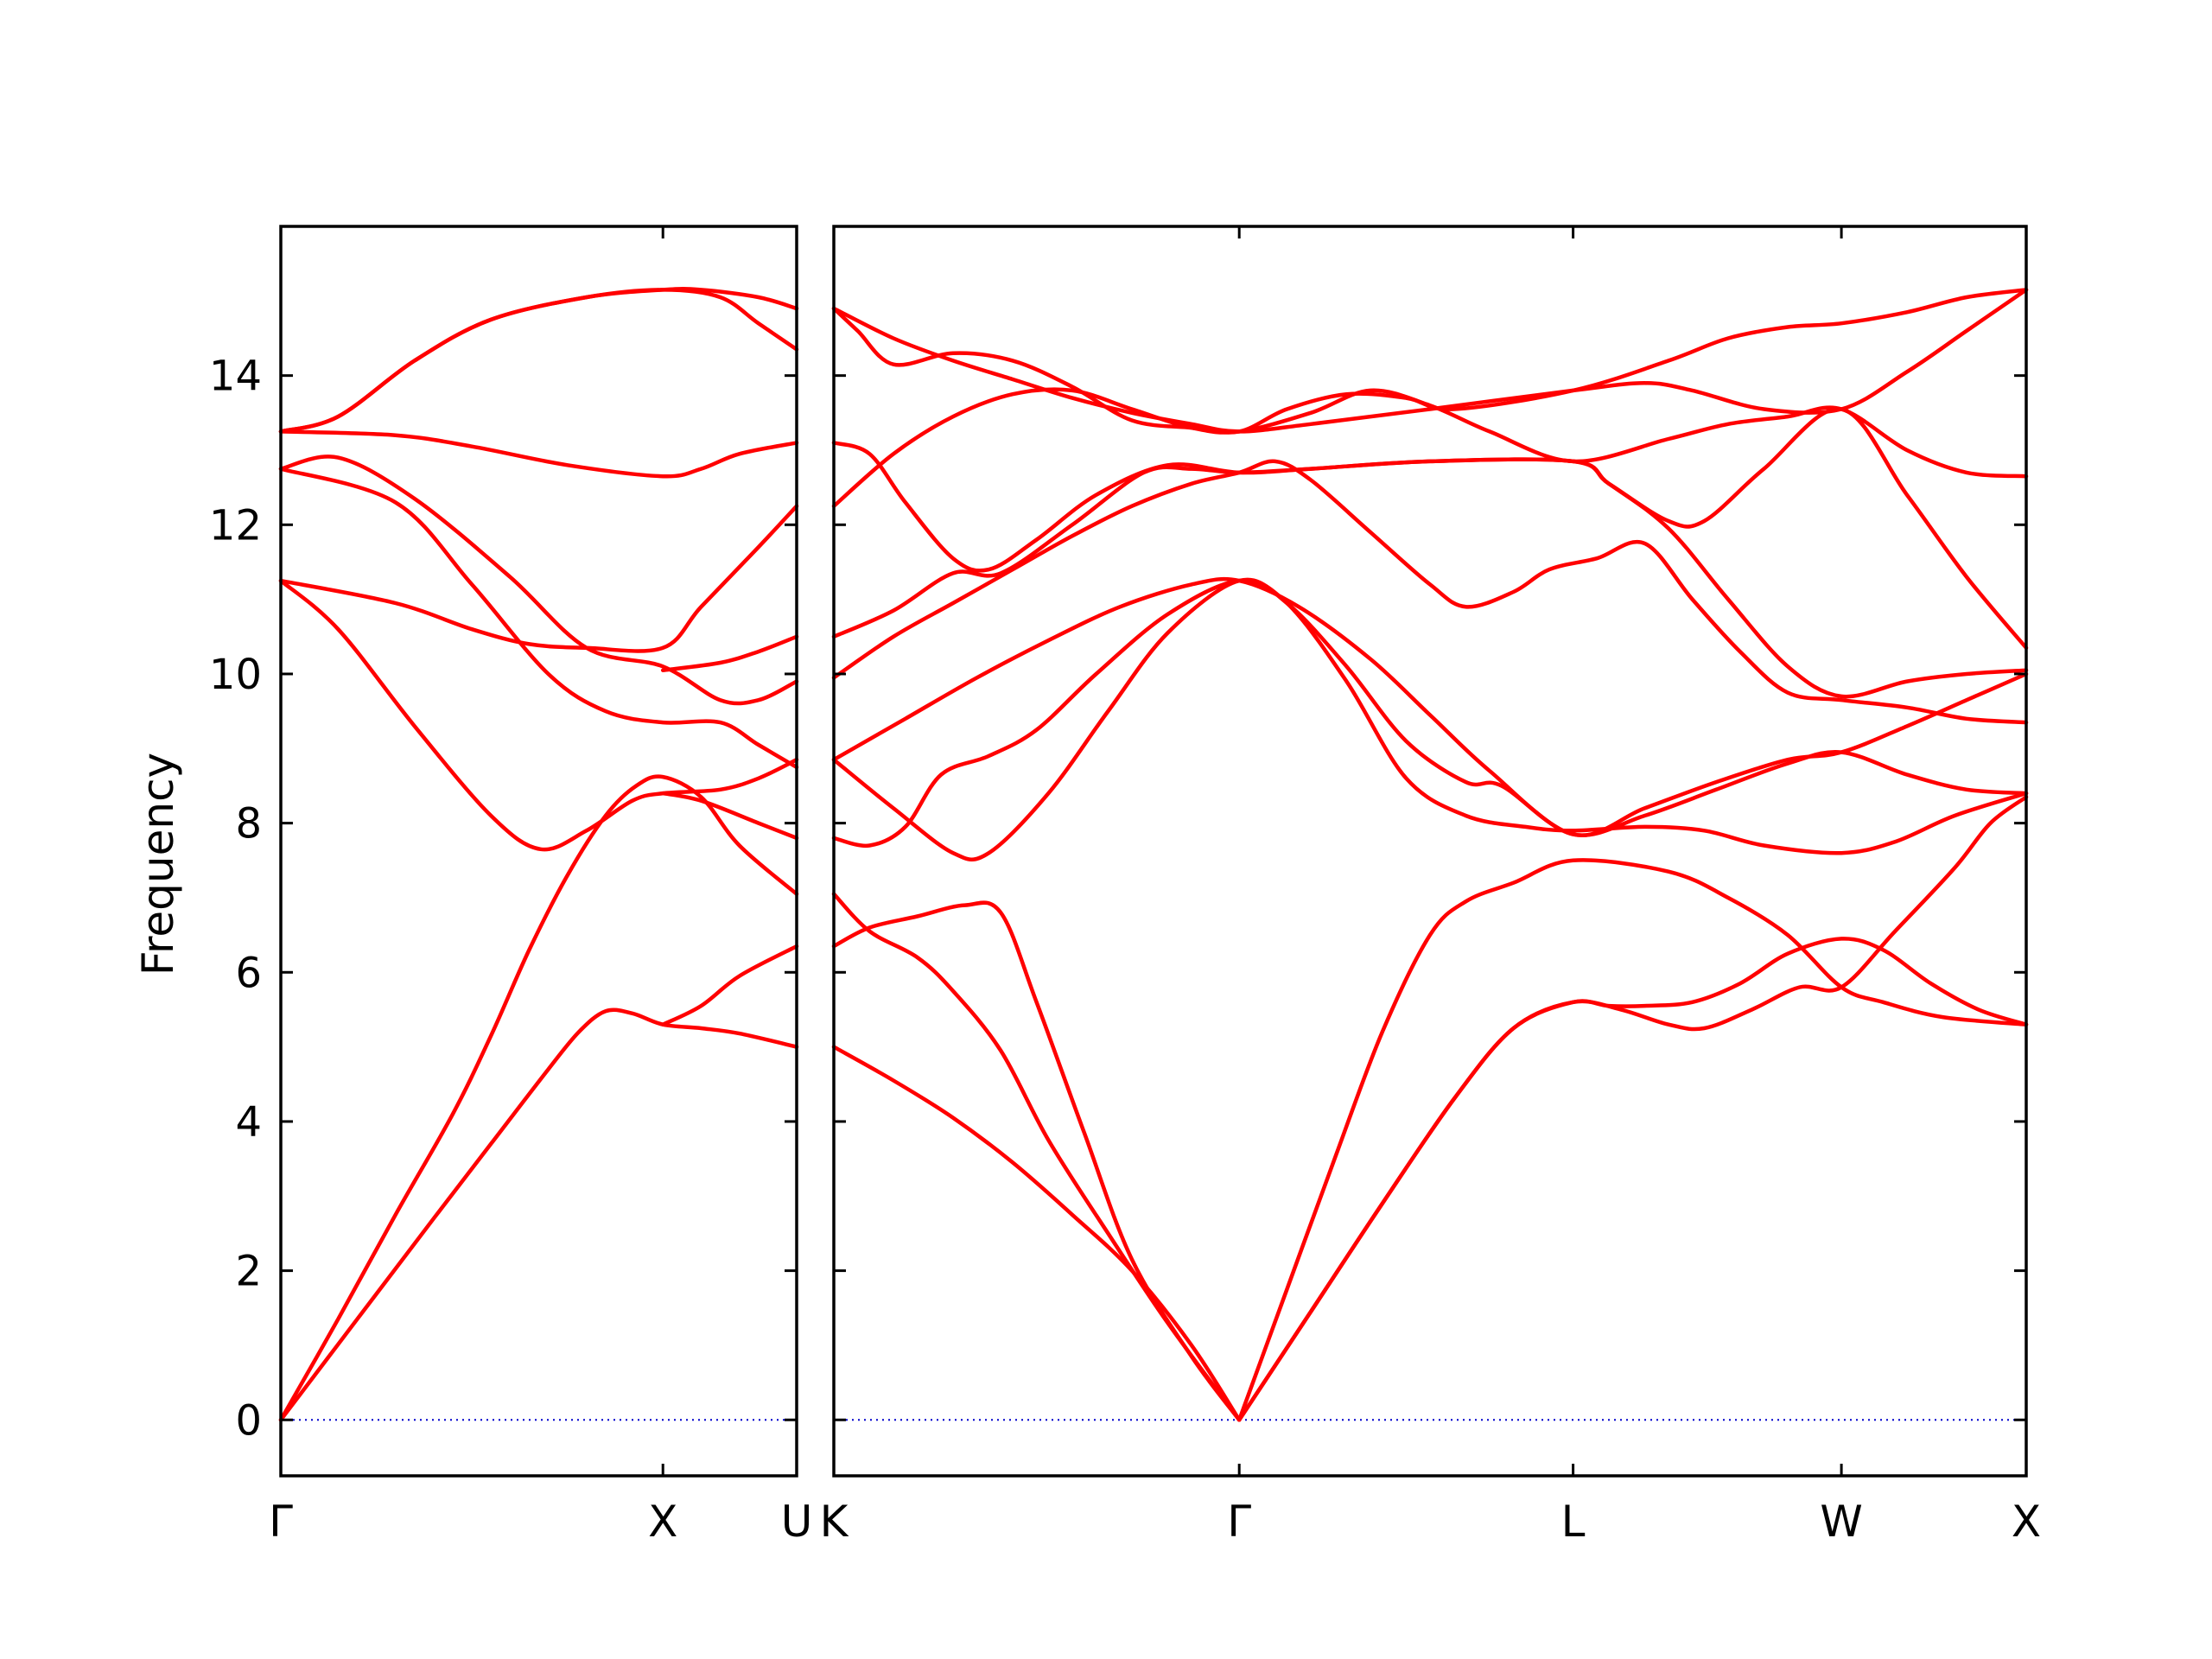  Describe the element at coordinates (235, 525) in the screenshot. I see `y-tick-label: 12` at that location.